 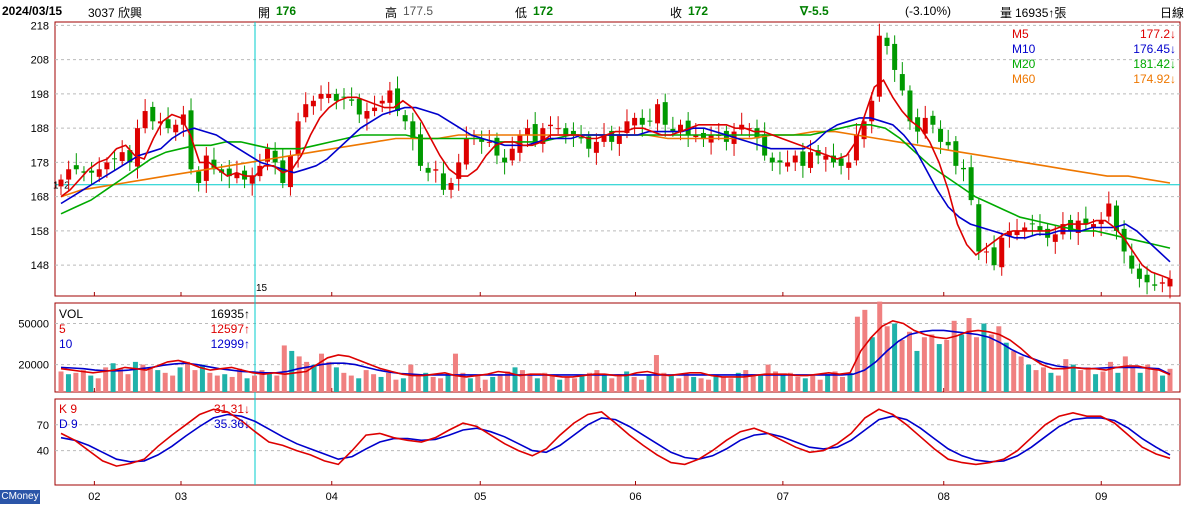 What do you see at coordinates (66, 344) in the screenshot?
I see `legend-name: 10` at bounding box center [66, 344].